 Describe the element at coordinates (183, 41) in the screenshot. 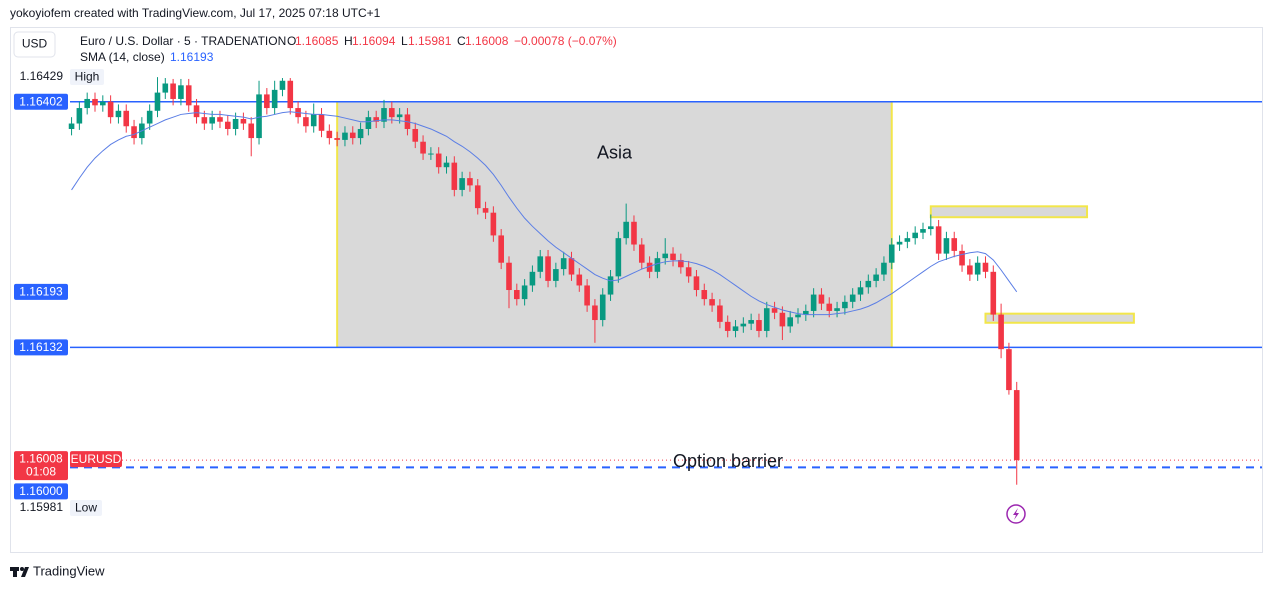

I see `chart-title: Euro / U.S. Dollar · 5 · TRADENATION` at that location.